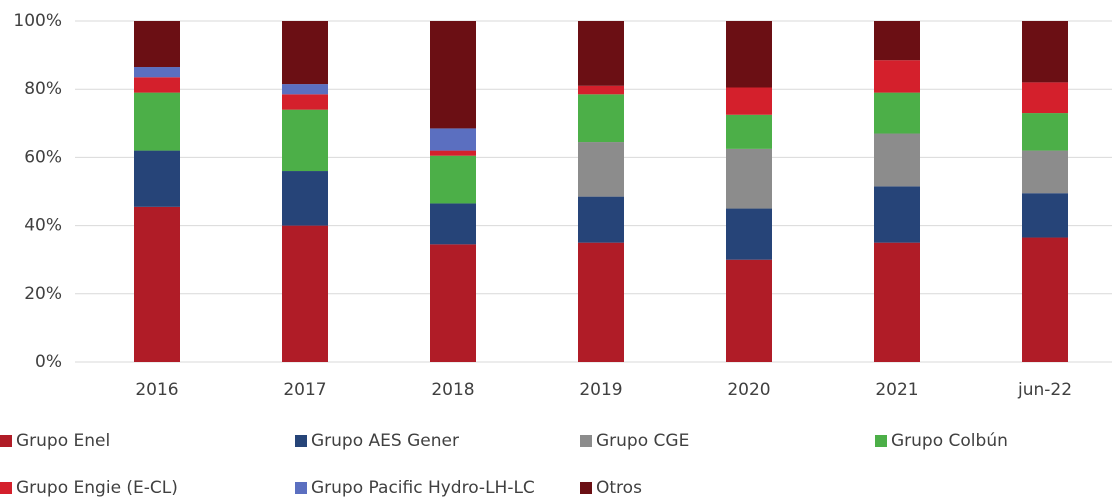  I want to click on x-tick-label: 2017, so click(304, 390).